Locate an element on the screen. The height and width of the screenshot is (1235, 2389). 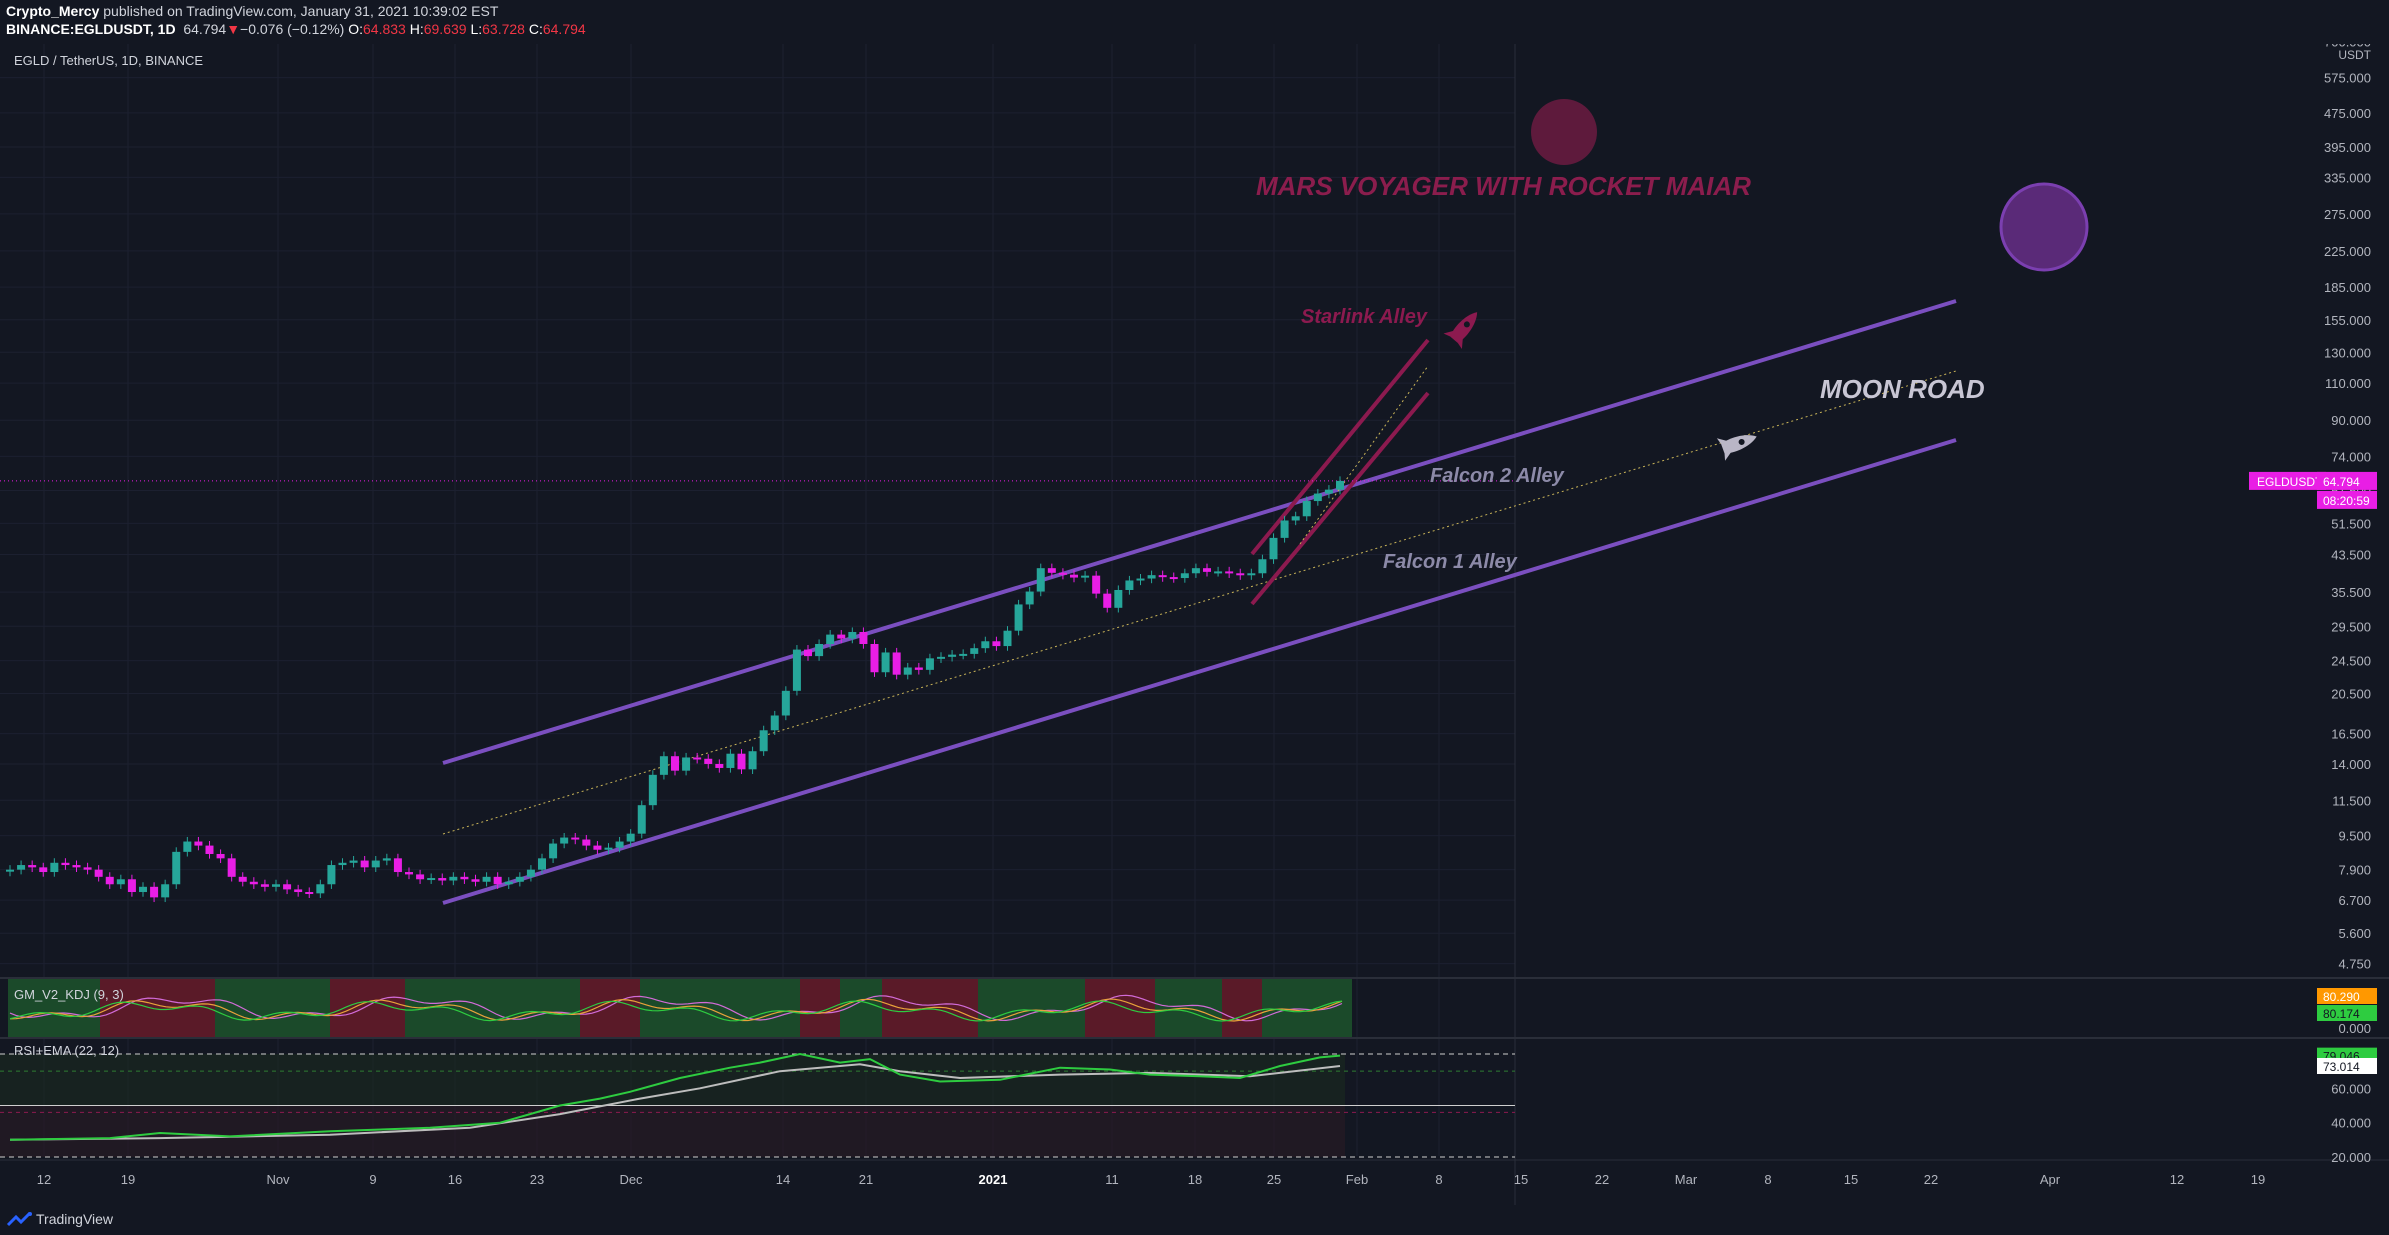
author-name: Crypto_Mercy is located at coordinates (53, 11).